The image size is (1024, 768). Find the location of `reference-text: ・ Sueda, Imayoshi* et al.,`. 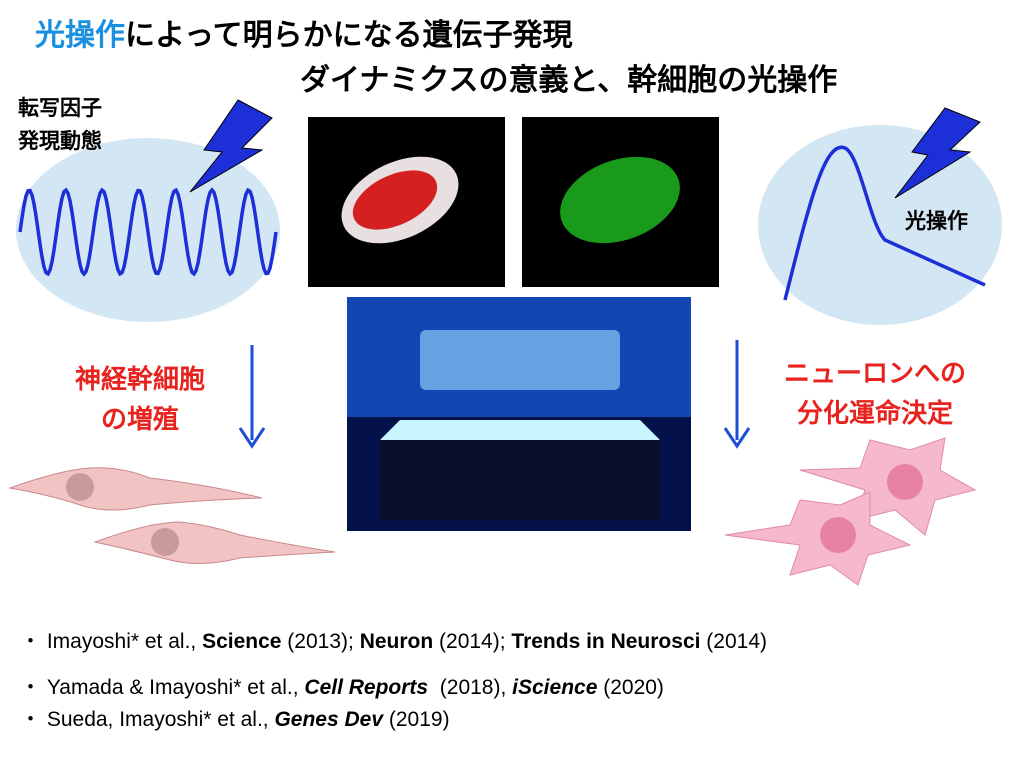

reference-text: ・ Sueda, Imayoshi* et al., is located at coordinates (147, 719).